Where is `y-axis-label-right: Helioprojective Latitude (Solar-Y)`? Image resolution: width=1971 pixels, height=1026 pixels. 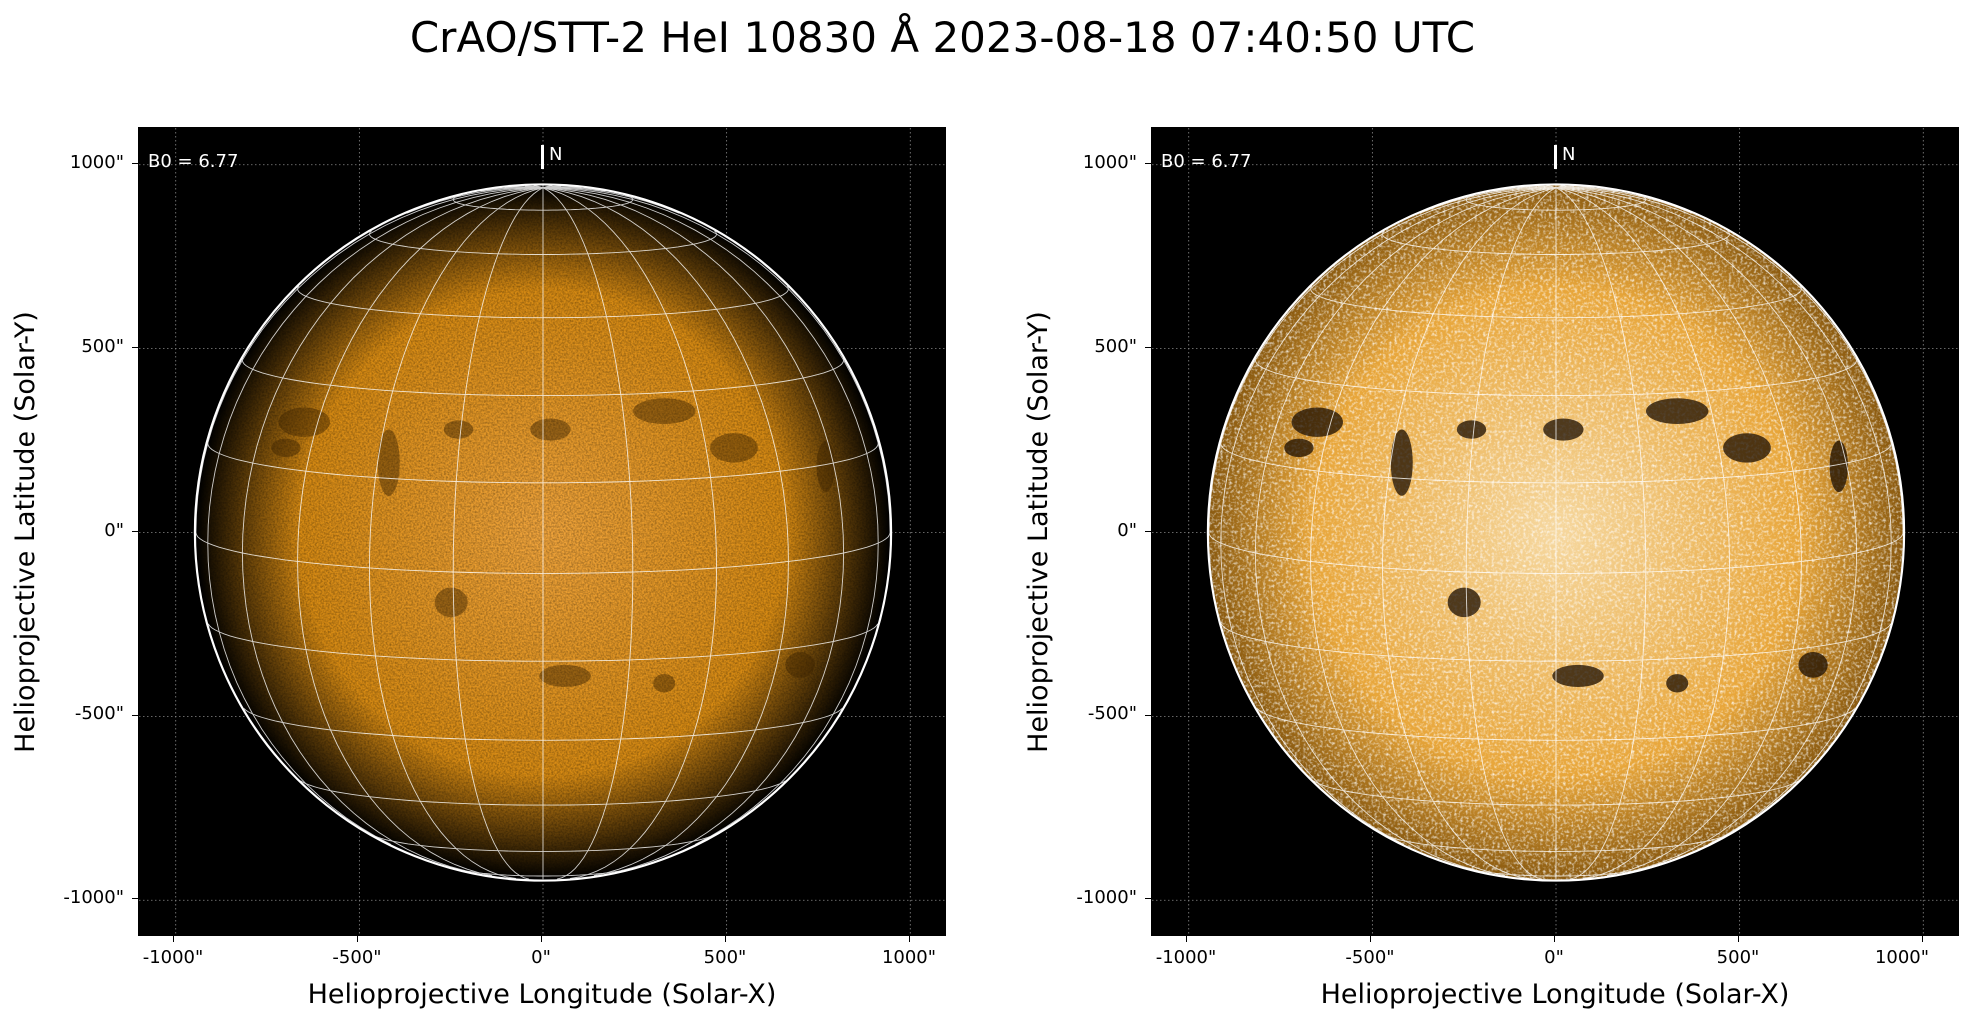 y-axis-label-right: Helioprojective Latitude (Solar-Y) is located at coordinates (1038, 532).